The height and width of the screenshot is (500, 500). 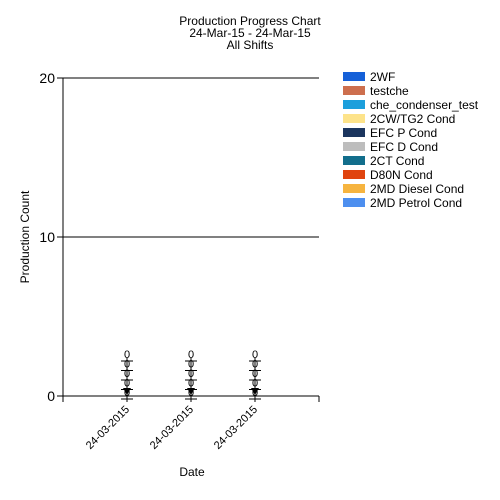 What do you see at coordinates (172, 428) in the screenshot?
I see `x-tick-label-2: 24-03-2015` at bounding box center [172, 428].